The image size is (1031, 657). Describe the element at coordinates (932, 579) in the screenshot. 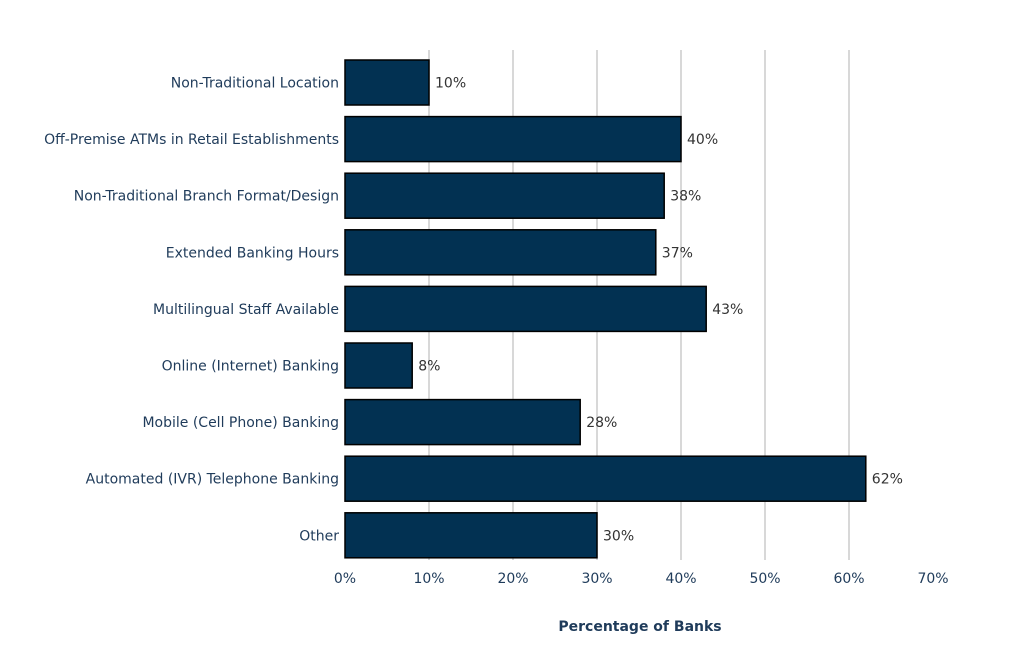

I see `x-tick-label: 70%` at that location.